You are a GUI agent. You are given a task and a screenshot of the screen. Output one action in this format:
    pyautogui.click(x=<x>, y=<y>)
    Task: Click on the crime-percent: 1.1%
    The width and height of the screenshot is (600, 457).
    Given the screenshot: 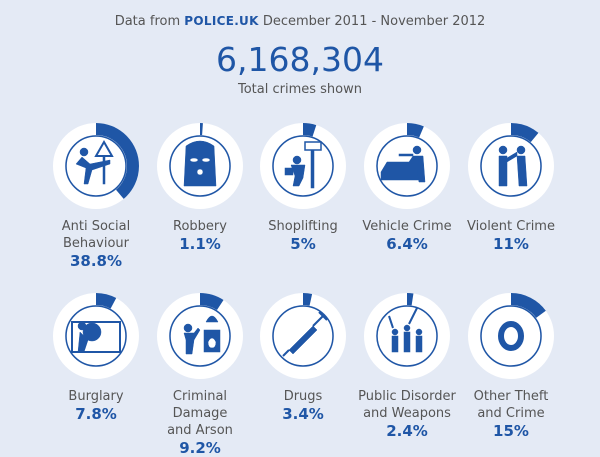 What is the action you would take?
    pyautogui.click(x=200, y=244)
    